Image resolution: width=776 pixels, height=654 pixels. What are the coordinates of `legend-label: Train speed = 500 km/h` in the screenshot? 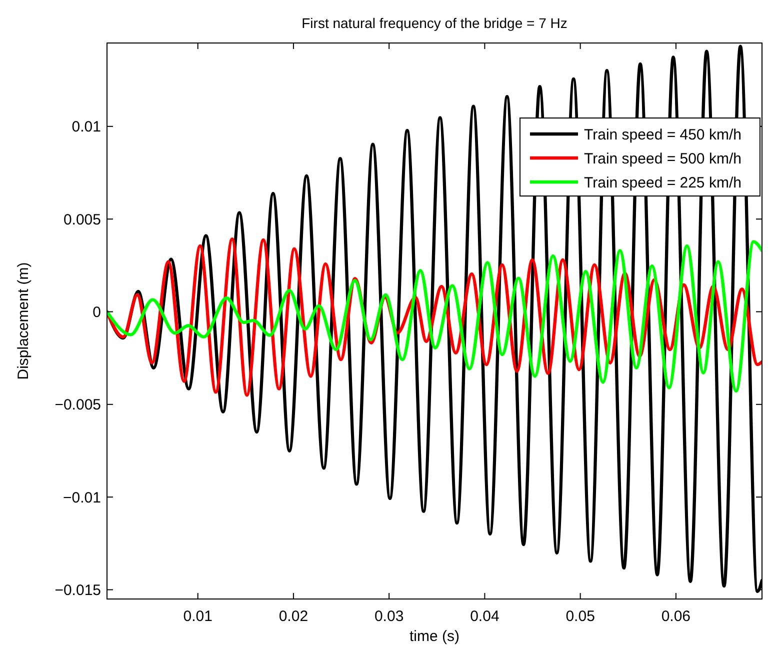 It's located at (663, 159).